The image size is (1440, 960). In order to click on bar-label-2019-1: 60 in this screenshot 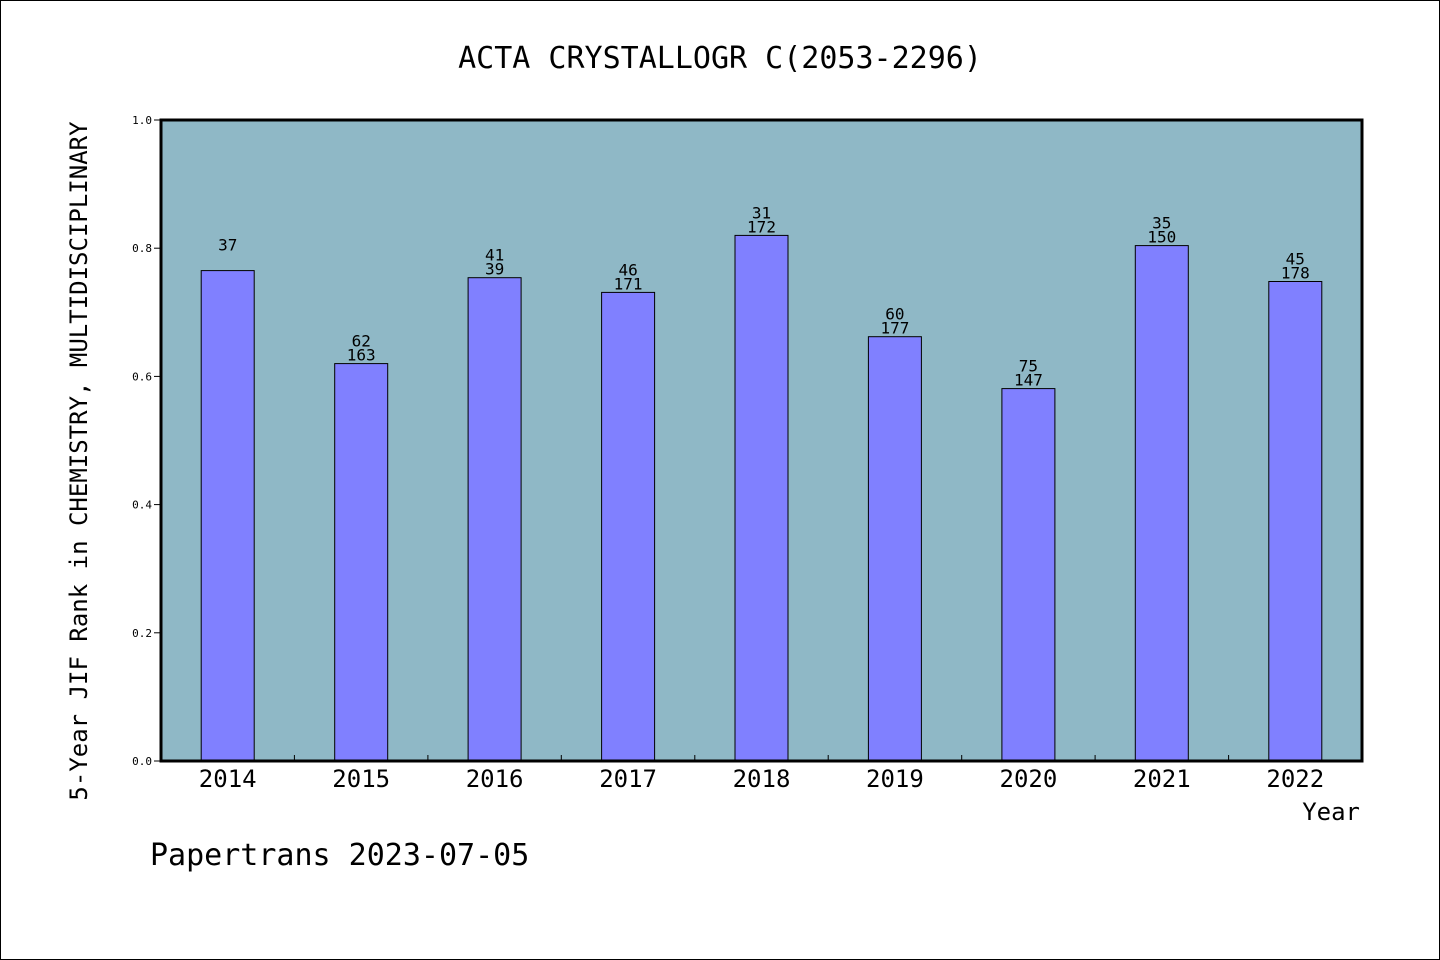, I will do `click(894, 314)`.